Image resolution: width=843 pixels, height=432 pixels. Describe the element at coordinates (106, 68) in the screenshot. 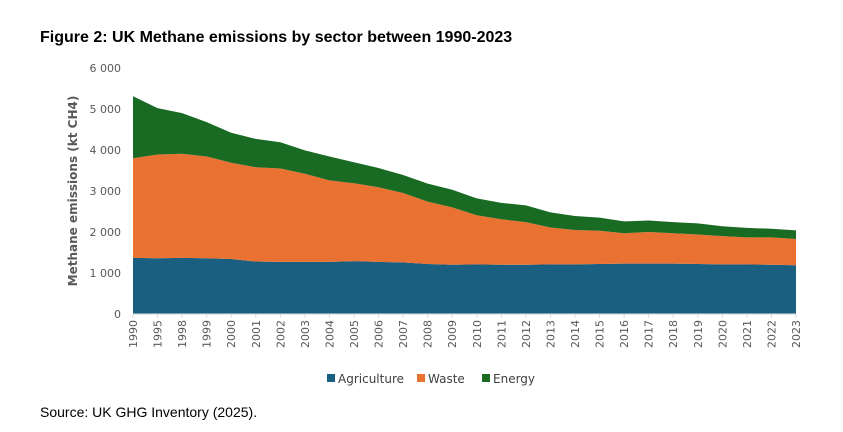

I see `y-tick-label: 6 000` at that location.